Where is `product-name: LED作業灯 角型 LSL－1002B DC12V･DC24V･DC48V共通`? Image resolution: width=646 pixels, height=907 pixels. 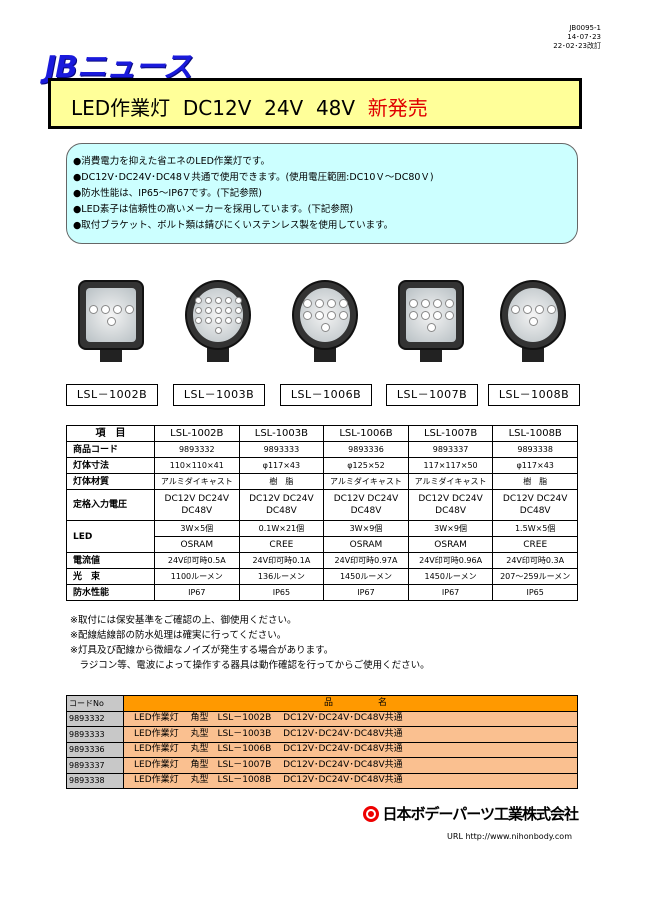
product-name: LED作業灯 角型 LSL－1002B DC12V･DC24V･DC48V共通 is located at coordinates (350, 718).